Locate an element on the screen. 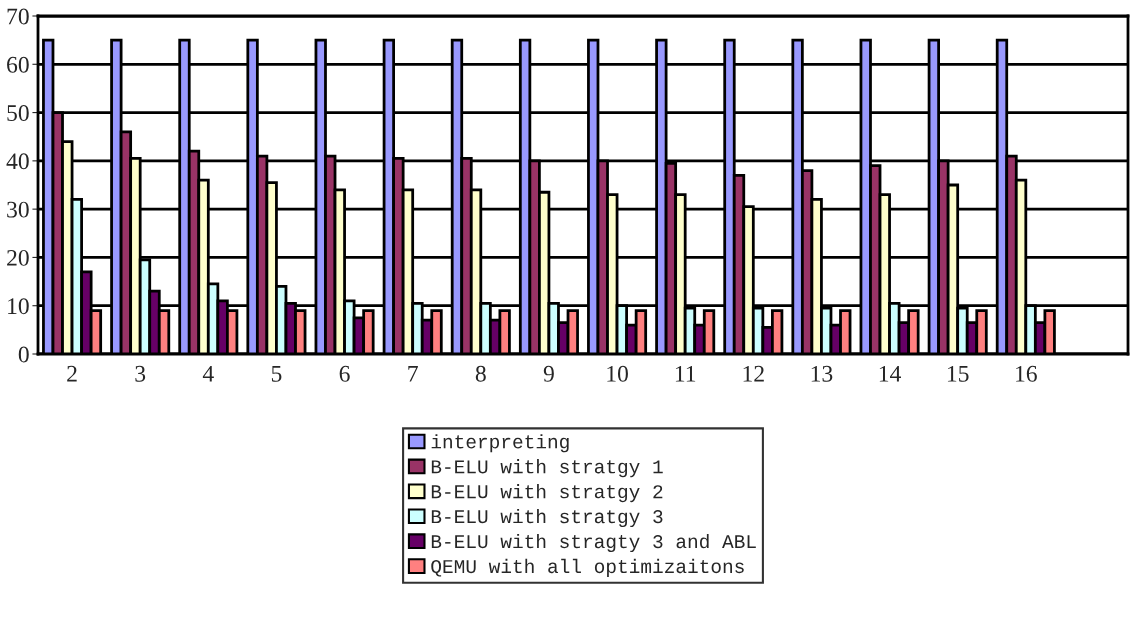 The image size is (1130, 626). x-tick-label: 15 is located at coordinates (958, 373).